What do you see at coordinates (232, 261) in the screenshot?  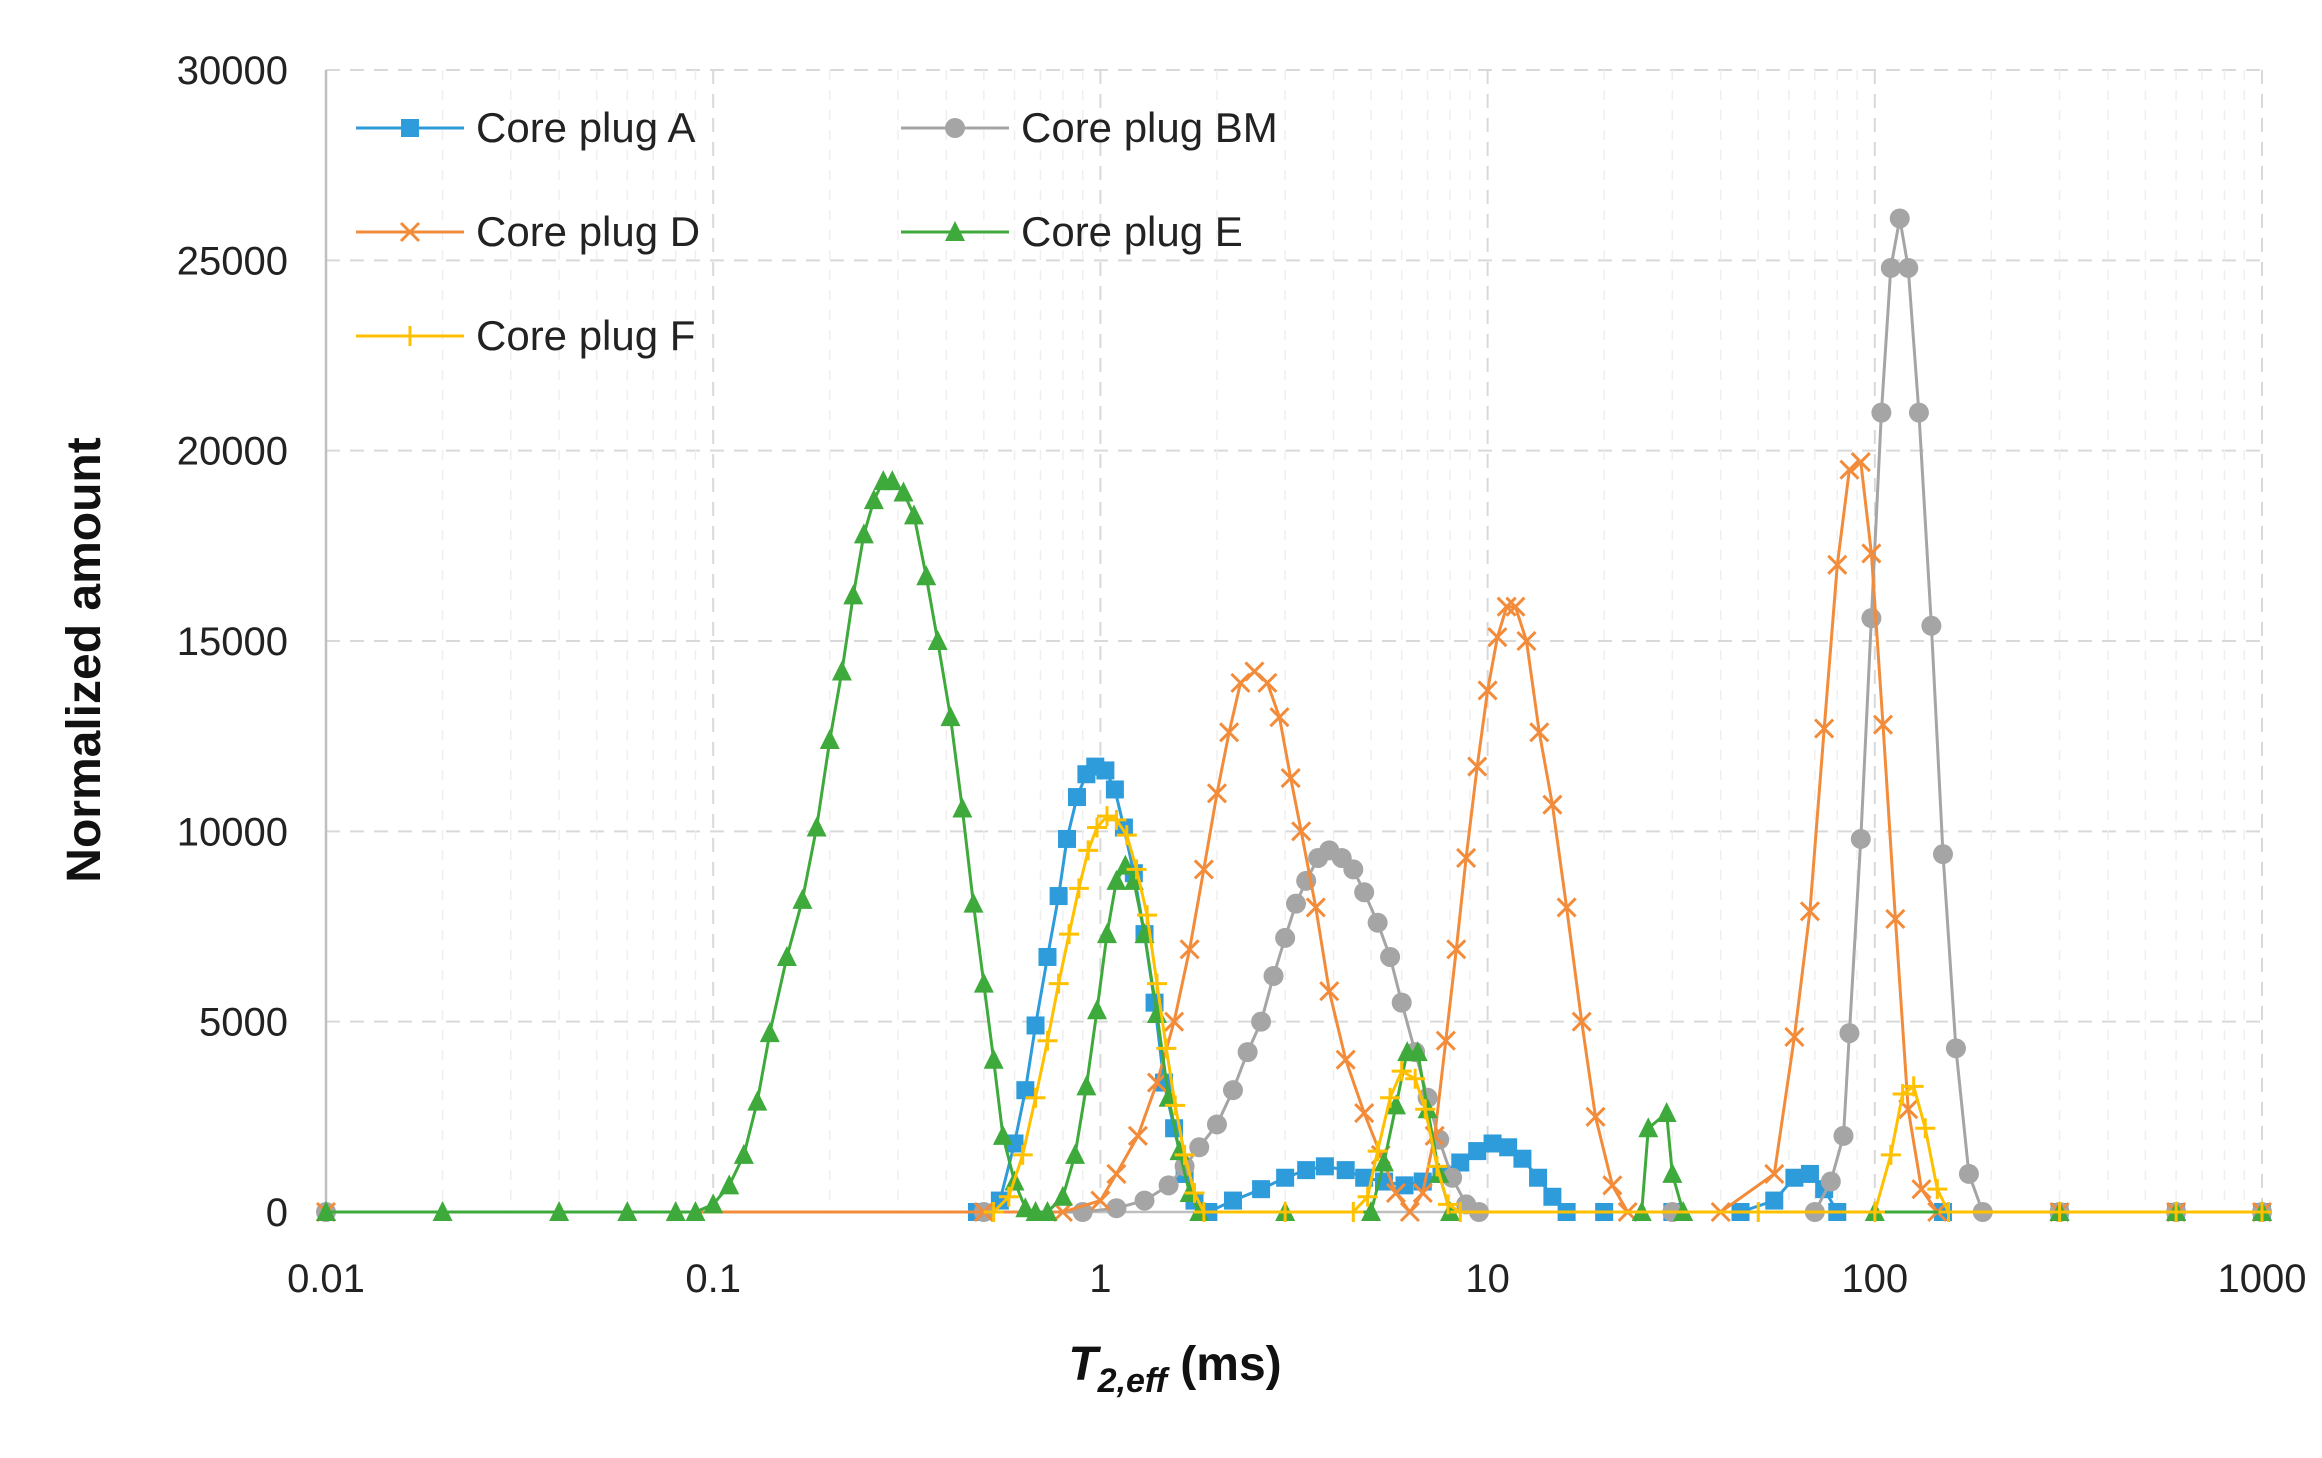 I see `y-tick-label: 25000` at bounding box center [232, 261].